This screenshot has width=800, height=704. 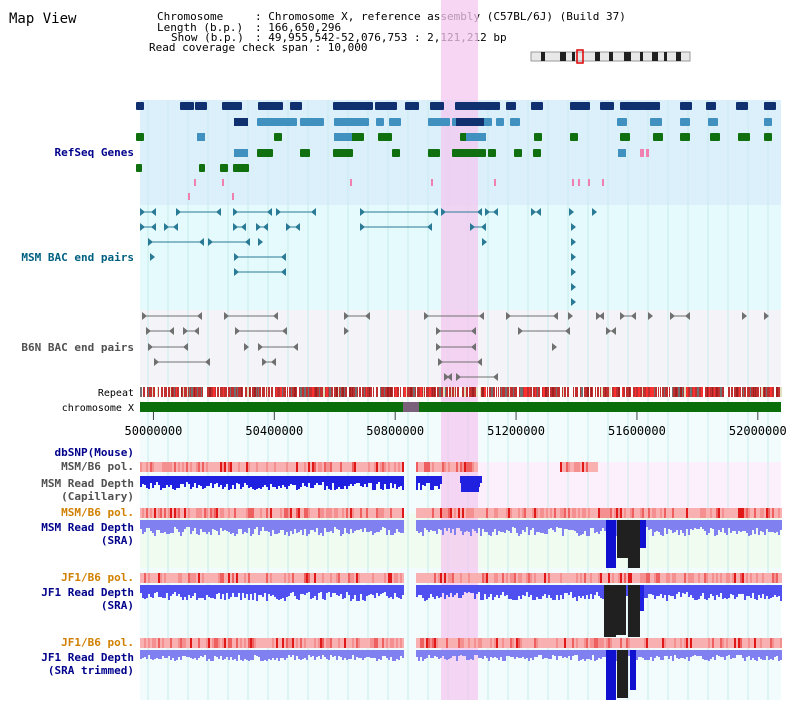 What do you see at coordinates (87, 657) in the screenshot?
I see `track-label-jf1-depth-trimmed: JF1 Read Depth` at bounding box center [87, 657].